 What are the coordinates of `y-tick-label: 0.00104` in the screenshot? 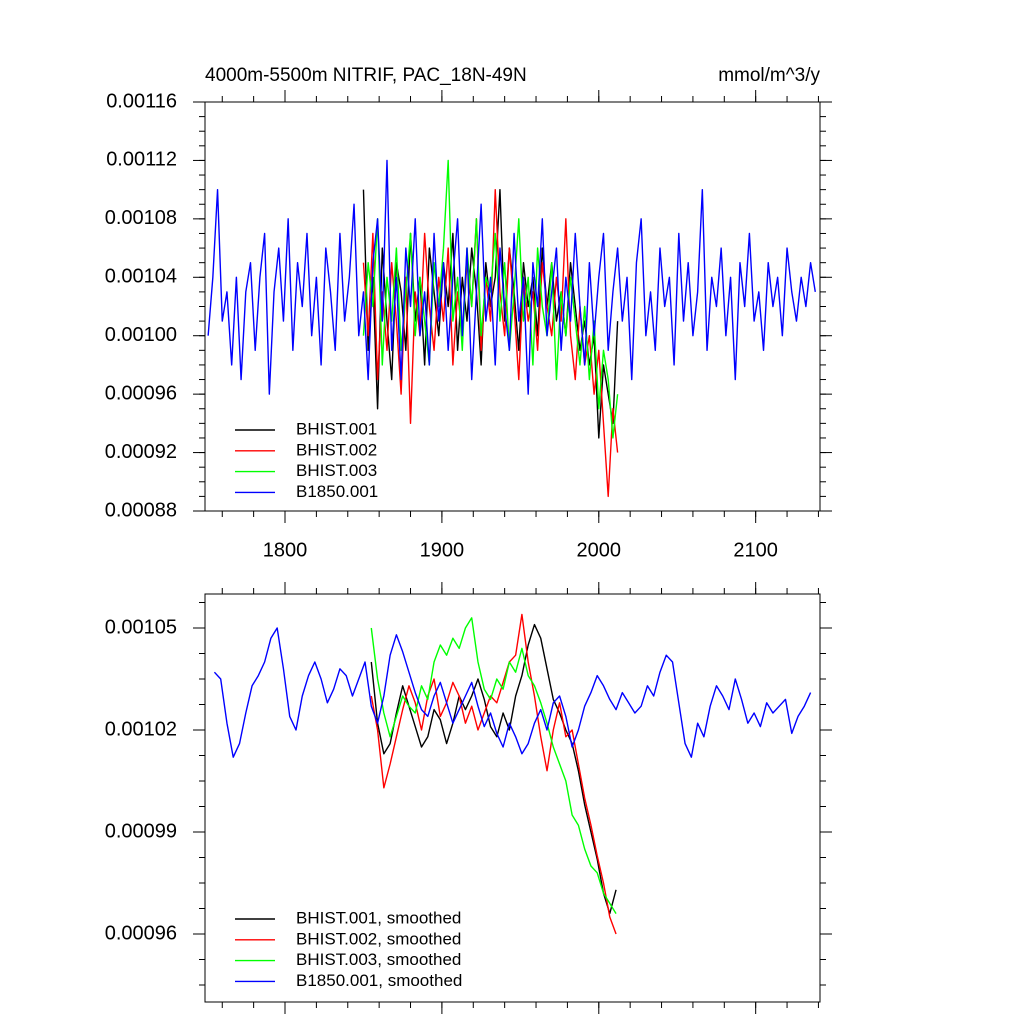 It's located at (141, 277).